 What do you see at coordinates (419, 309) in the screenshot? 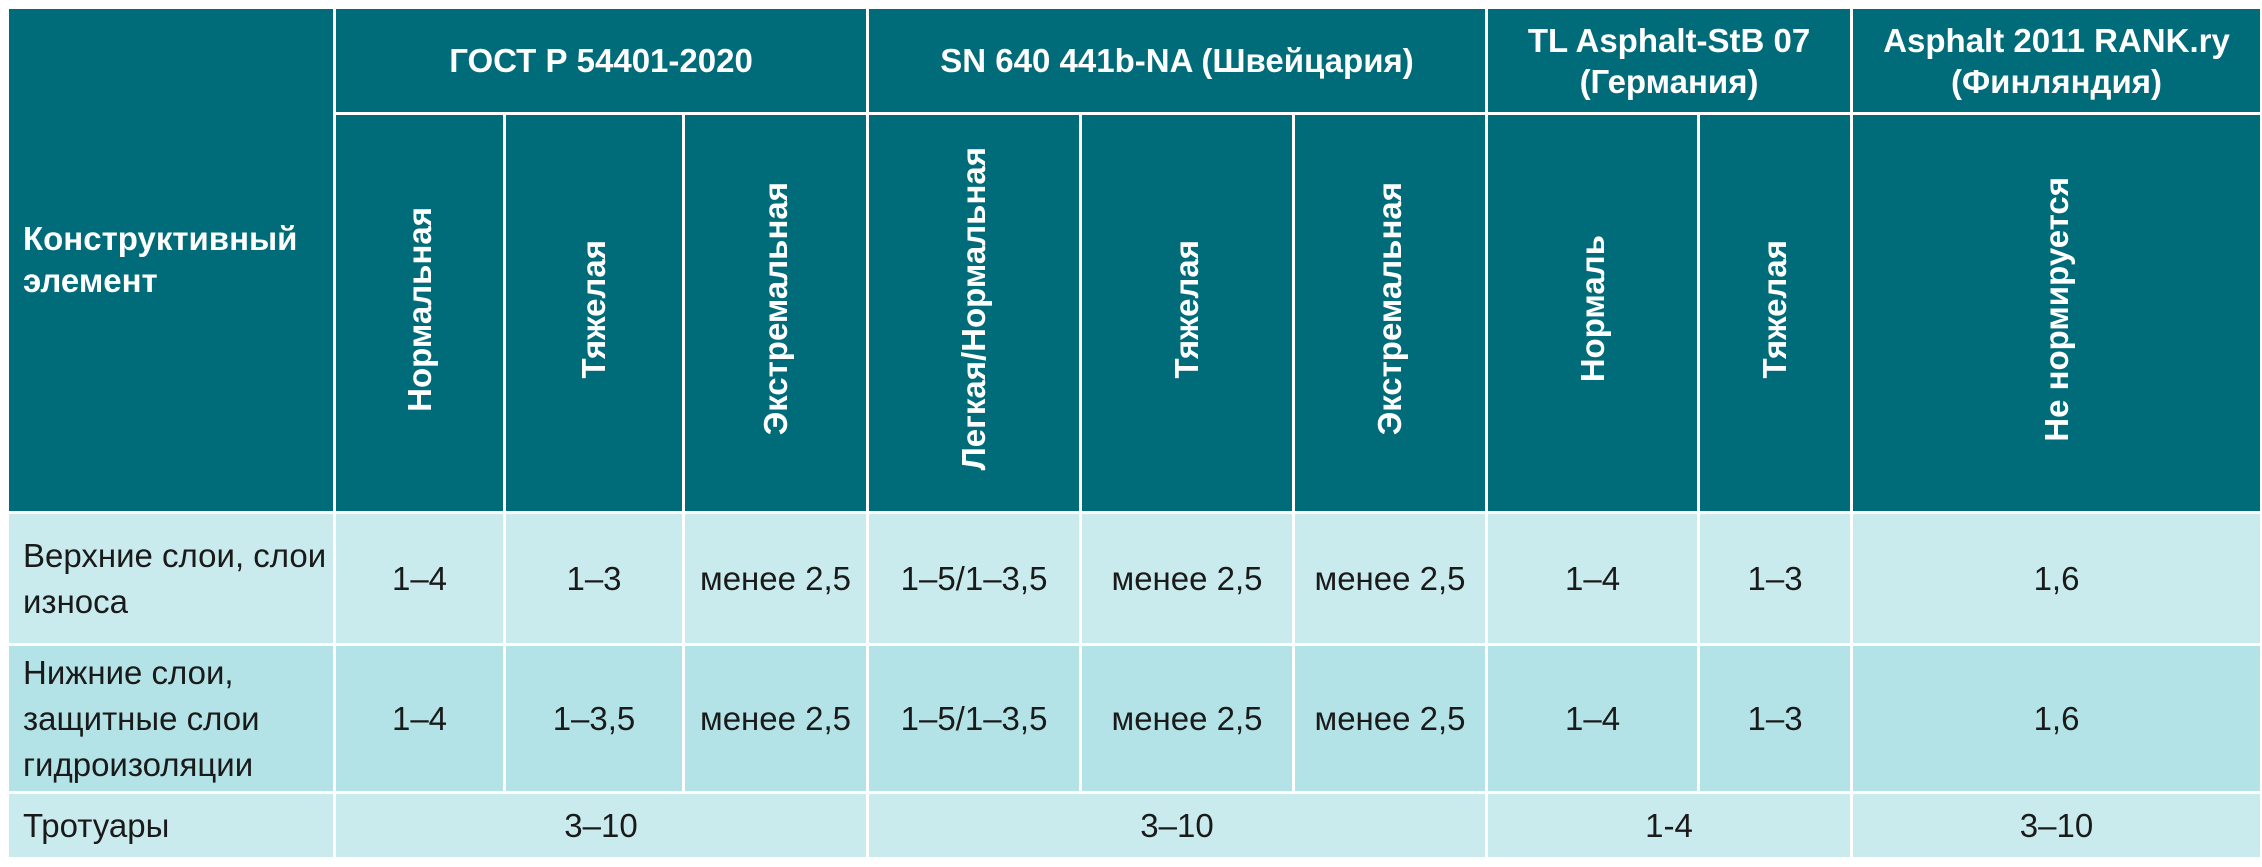
I see `sub-header-label: Нормальная` at bounding box center [419, 309].